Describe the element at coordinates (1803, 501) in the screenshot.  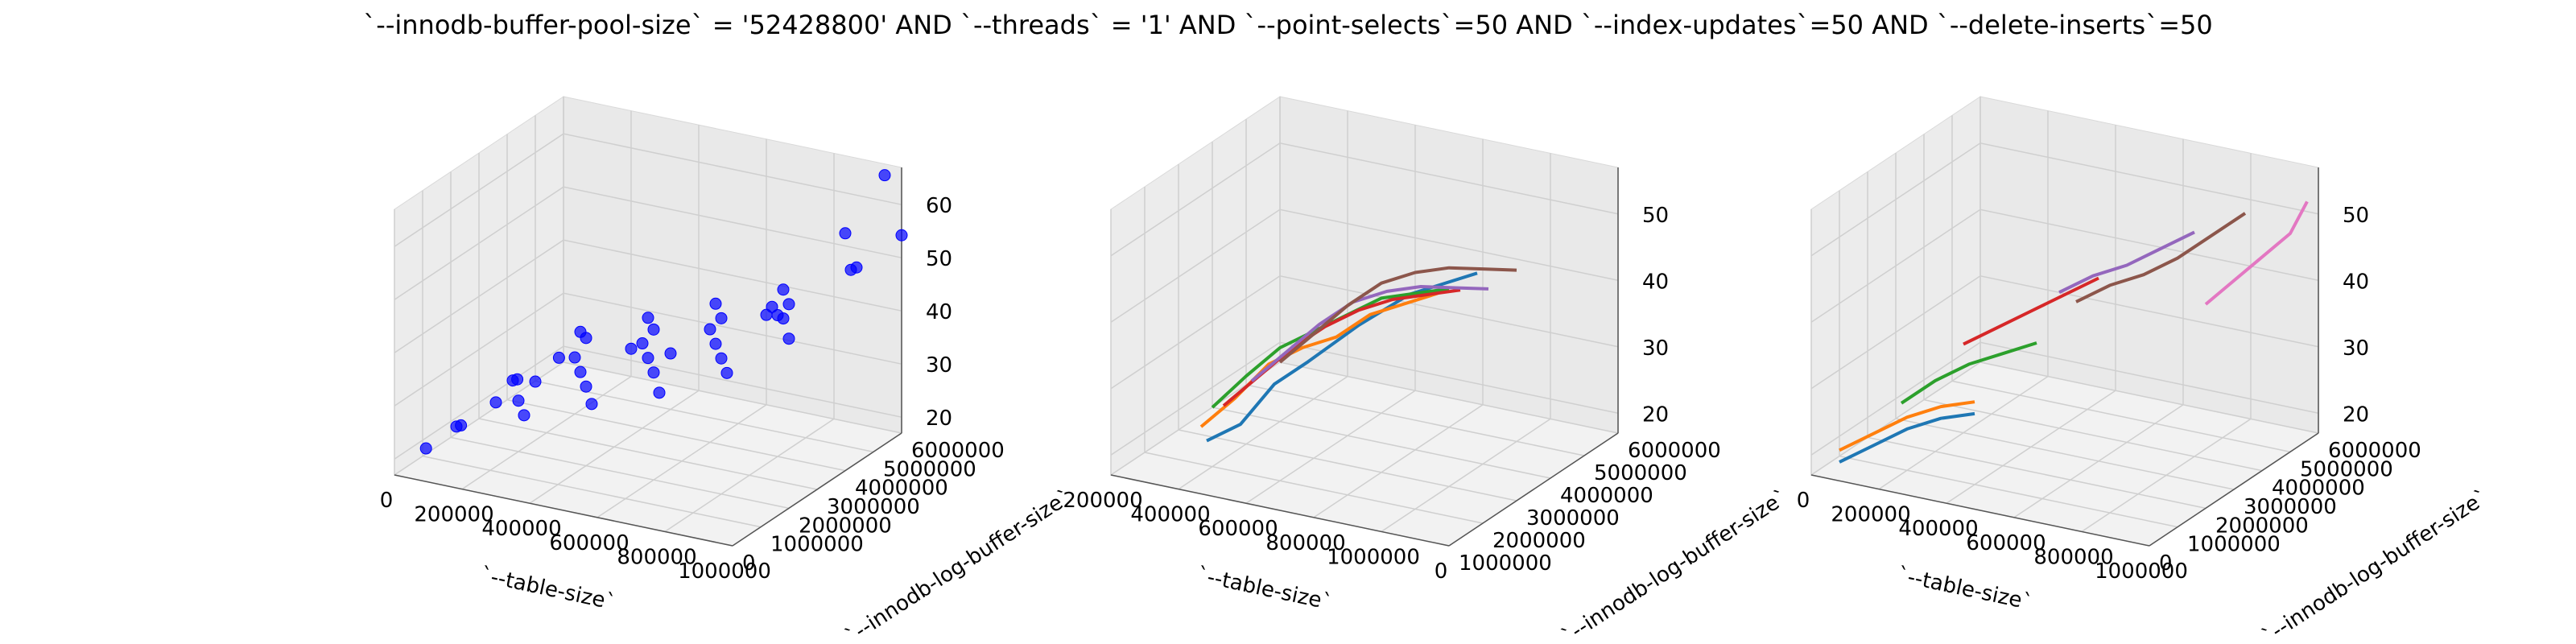
I see `x-tick-label: 0` at that location.